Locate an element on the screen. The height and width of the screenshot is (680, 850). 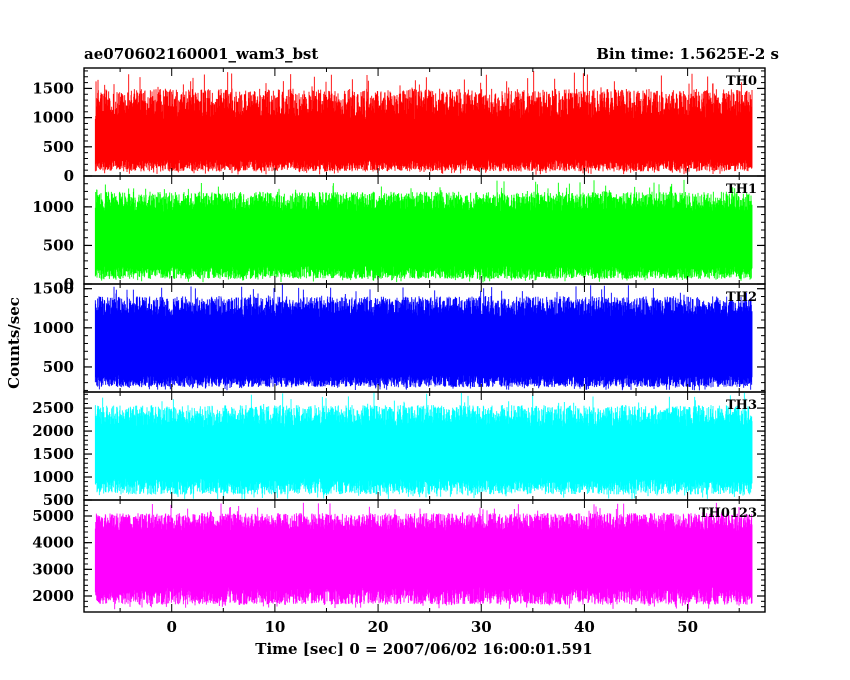
y-tick-label: 4000 is located at coordinates (53, 543).